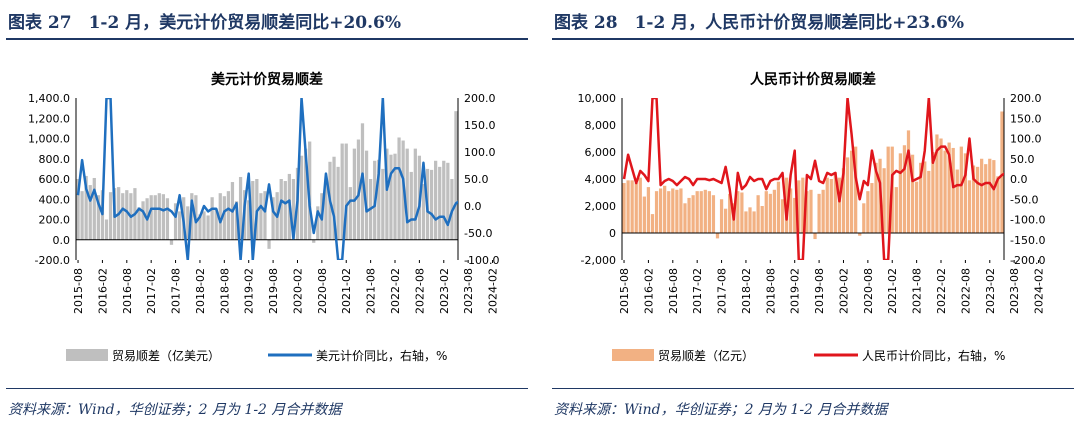 The image size is (1080, 438). Describe the element at coordinates (166, 355) in the screenshot. I see `usd-legend-bar-label: 贸易顺差（亿美元）` at that location.